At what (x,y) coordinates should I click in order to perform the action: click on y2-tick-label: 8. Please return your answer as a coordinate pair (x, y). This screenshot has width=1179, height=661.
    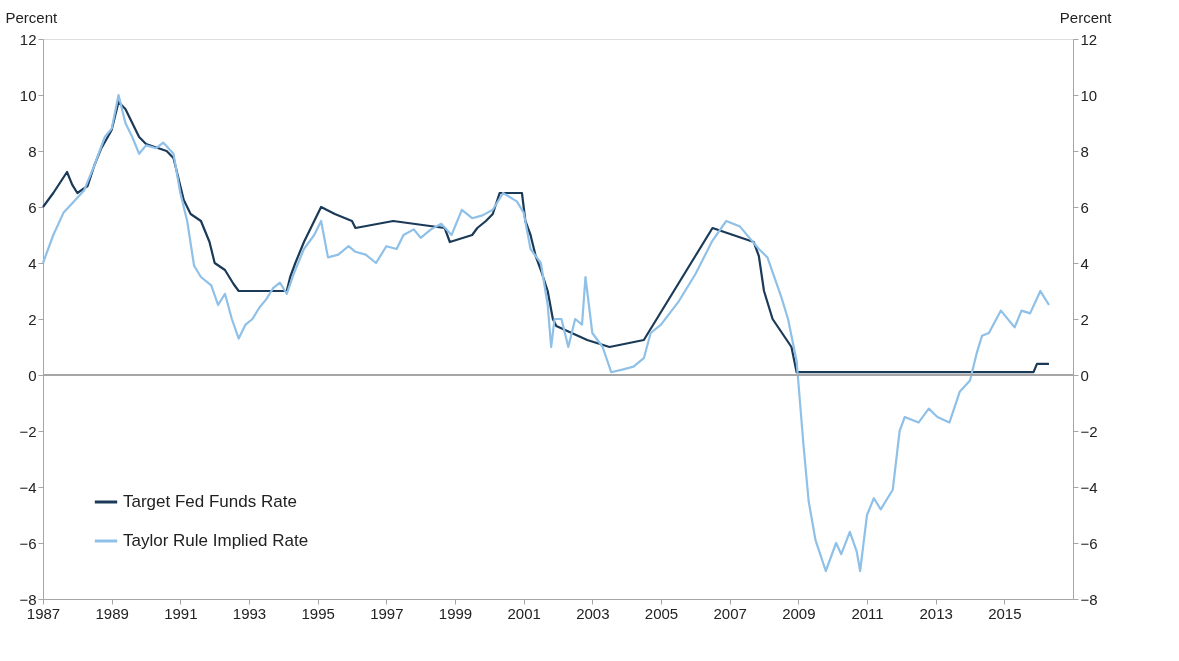
    Looking at the image, I should click on (1084, 151).